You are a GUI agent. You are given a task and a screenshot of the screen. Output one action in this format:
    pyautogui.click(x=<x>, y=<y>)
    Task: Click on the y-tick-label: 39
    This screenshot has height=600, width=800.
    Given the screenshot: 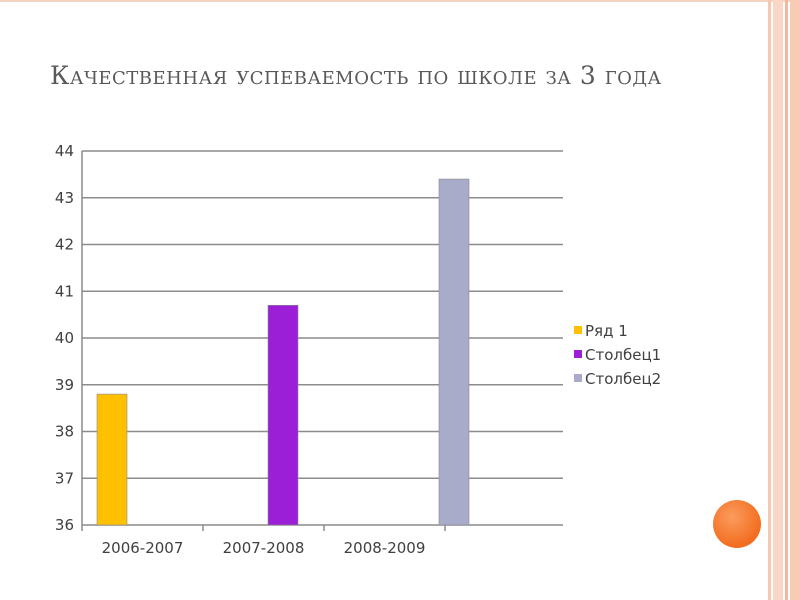 What is the action you would take?
    pyautogui.click(x=64, y=385)
    